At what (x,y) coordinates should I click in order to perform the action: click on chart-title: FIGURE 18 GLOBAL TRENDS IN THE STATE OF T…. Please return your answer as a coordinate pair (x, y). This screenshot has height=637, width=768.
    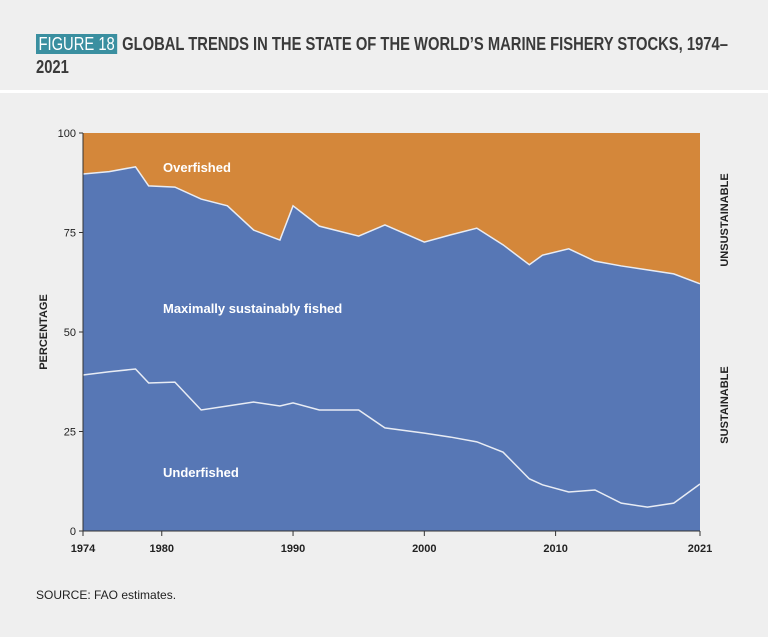
    Looking at the image, I should click on (384, 56).